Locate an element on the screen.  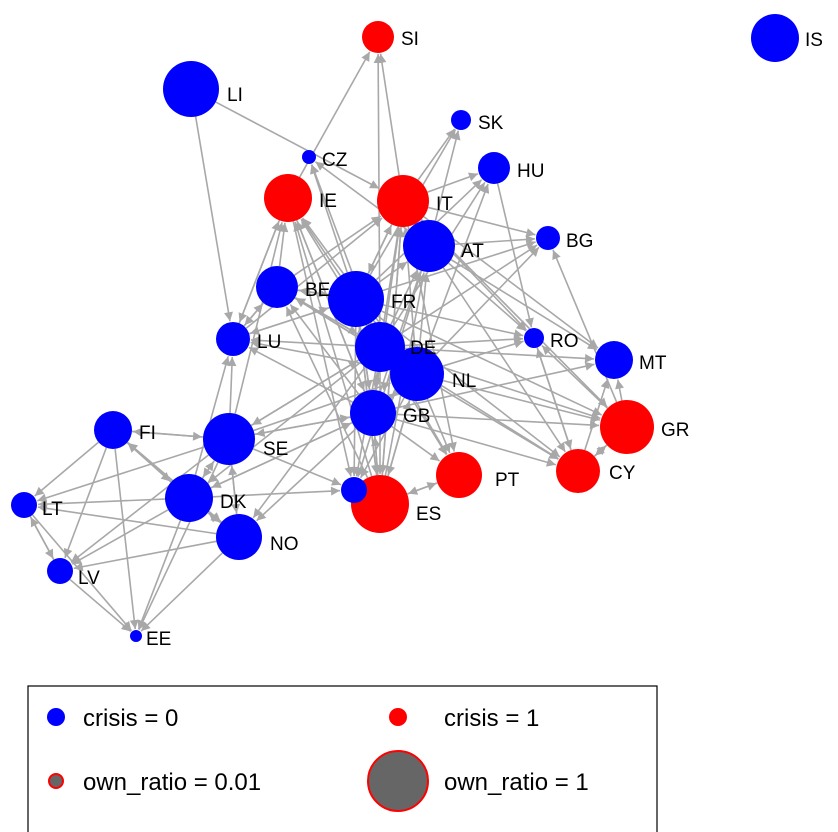
edge-gb-se is located at coordinates (303, 427).